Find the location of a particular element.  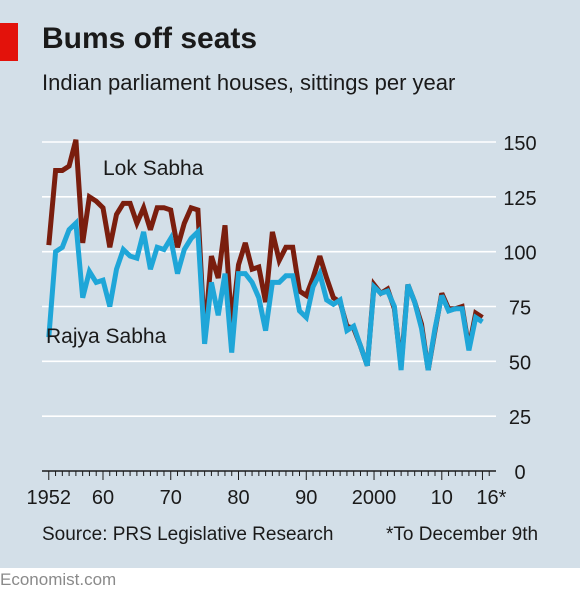

y-tick-label: 100 is located at coordinates (519, 254).